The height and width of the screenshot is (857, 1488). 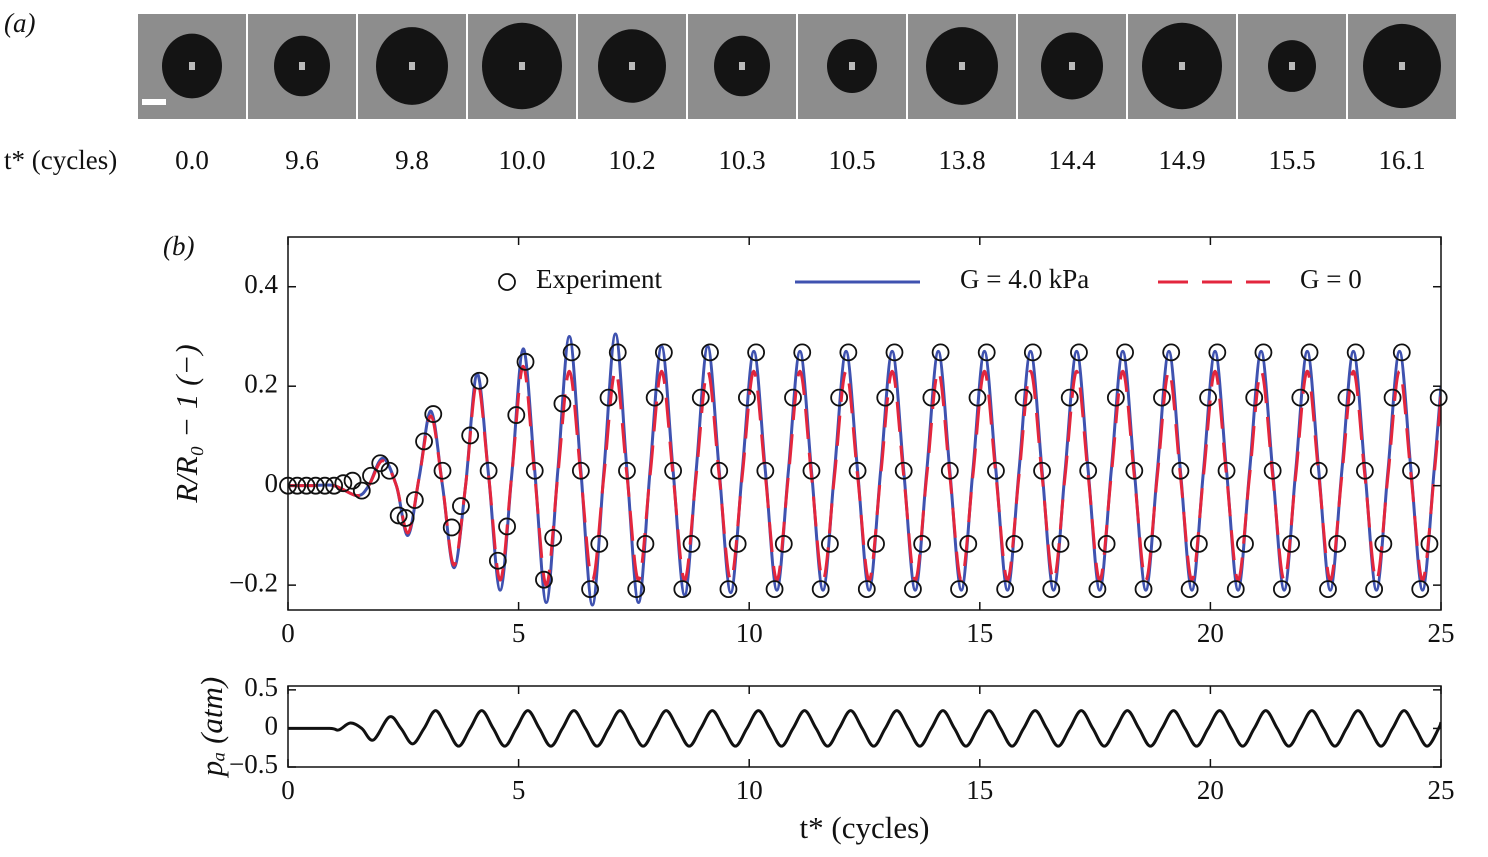 What do you see at coordinates (253, 582) in the screenshot?
I see `y-tick-label: −0.2` at bounding box center [253, 582].